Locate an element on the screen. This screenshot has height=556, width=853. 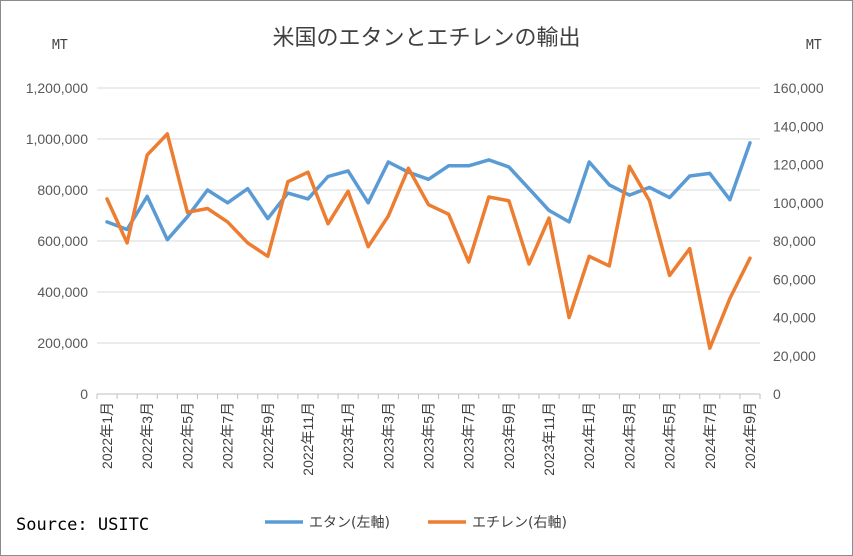
x-tick-label: 2023年9月 is located at coordinates (509, 435).